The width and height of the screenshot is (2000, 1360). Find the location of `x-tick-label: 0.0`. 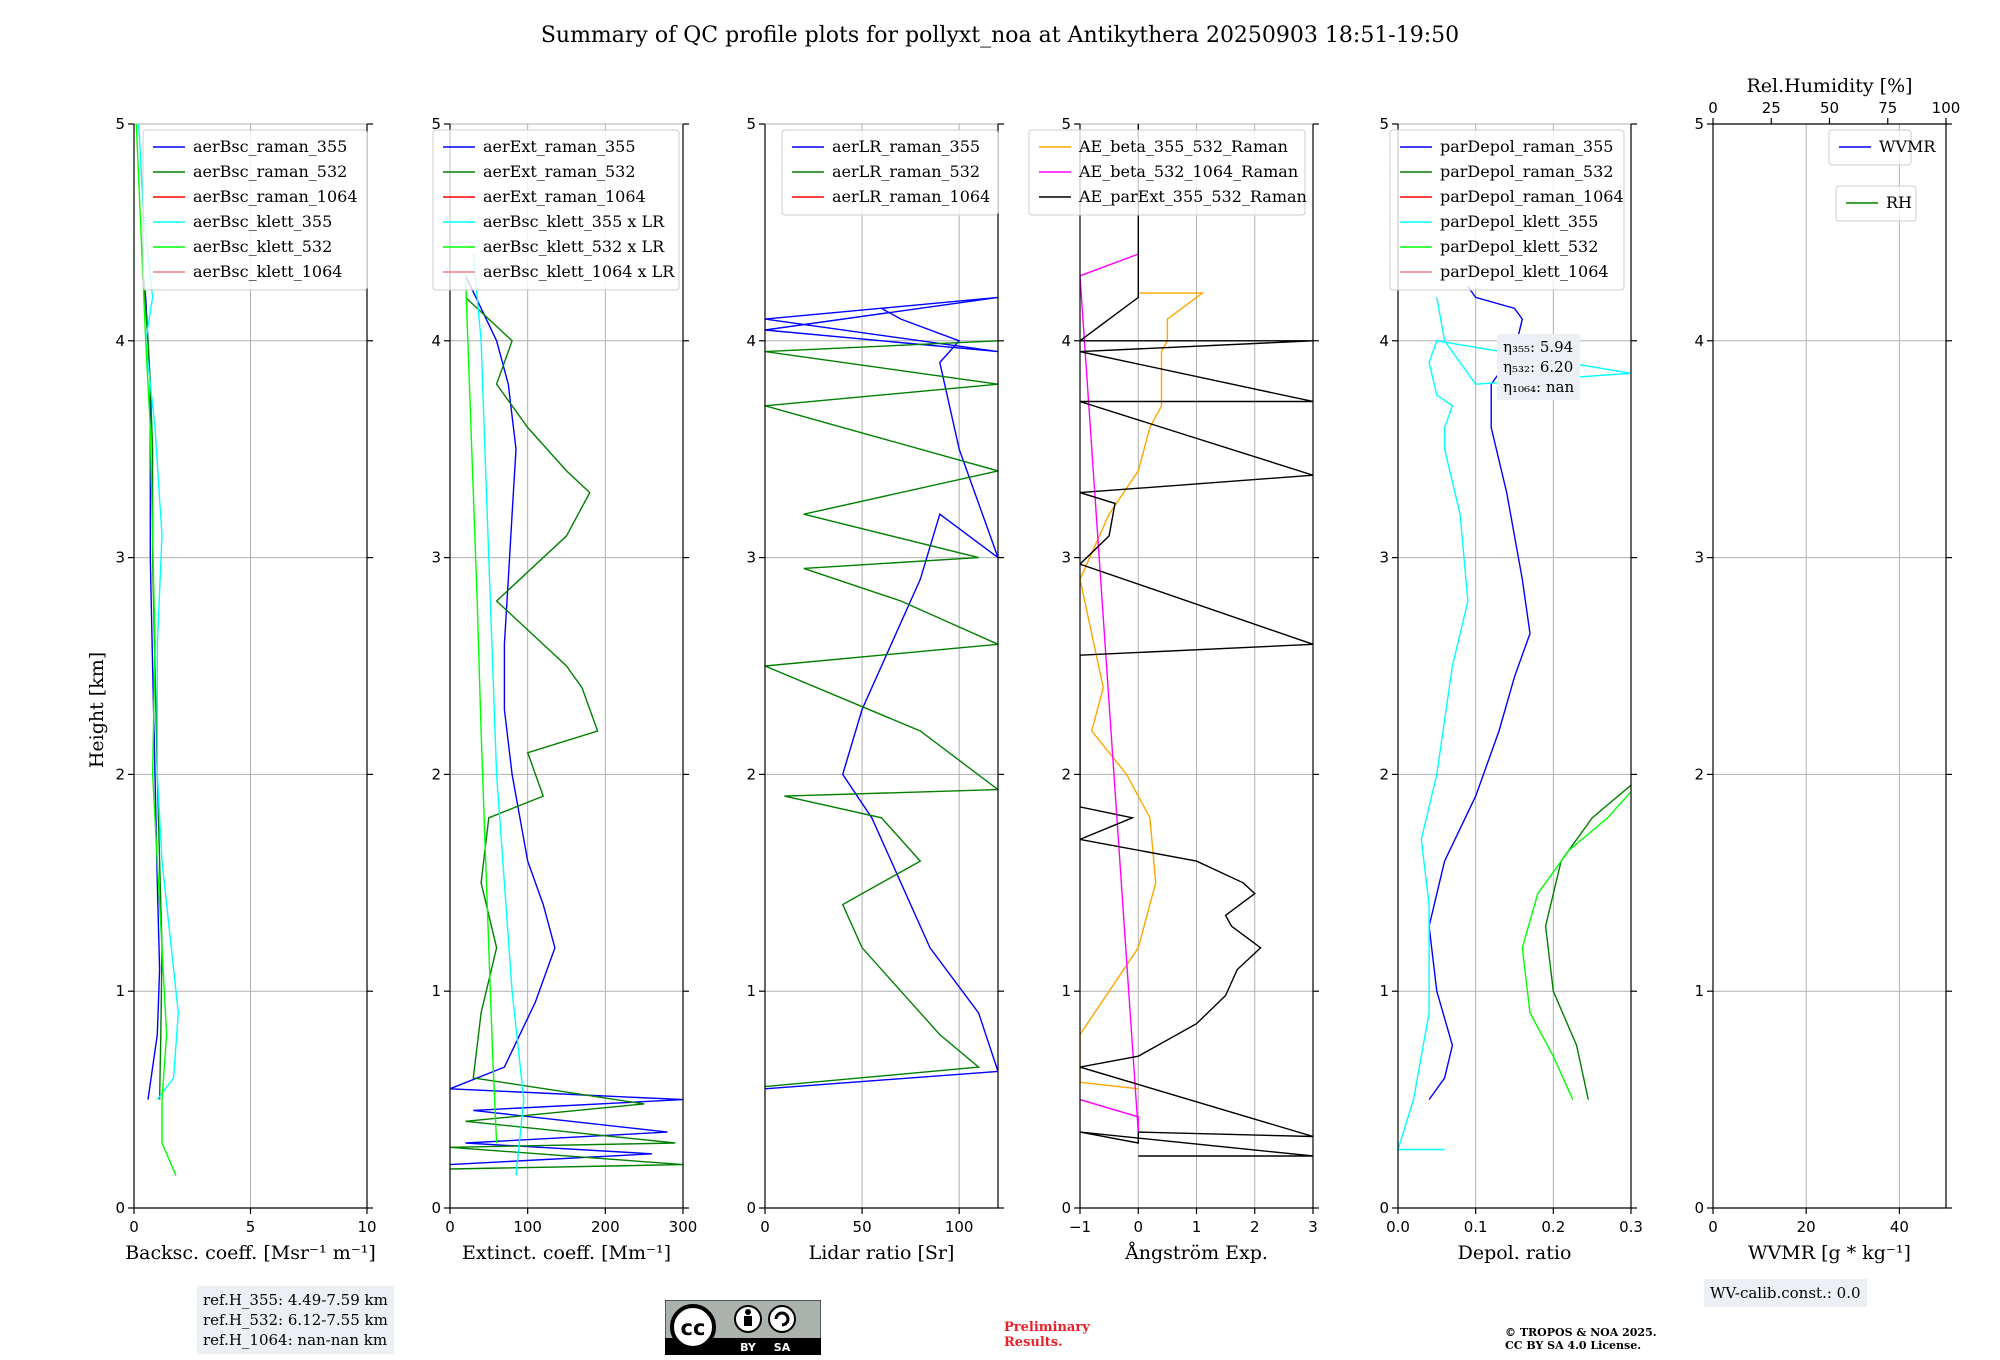

x-tick-label: 0.0 is located at coordinates (1398, 1227).